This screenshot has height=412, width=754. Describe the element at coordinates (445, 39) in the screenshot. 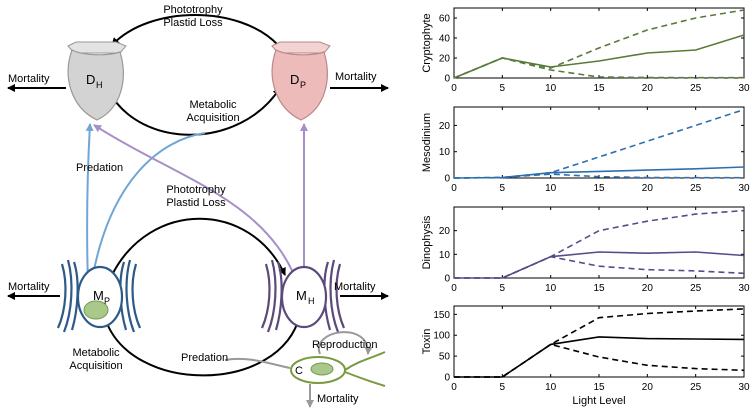

I see `y-tick-label: 40` at that location.